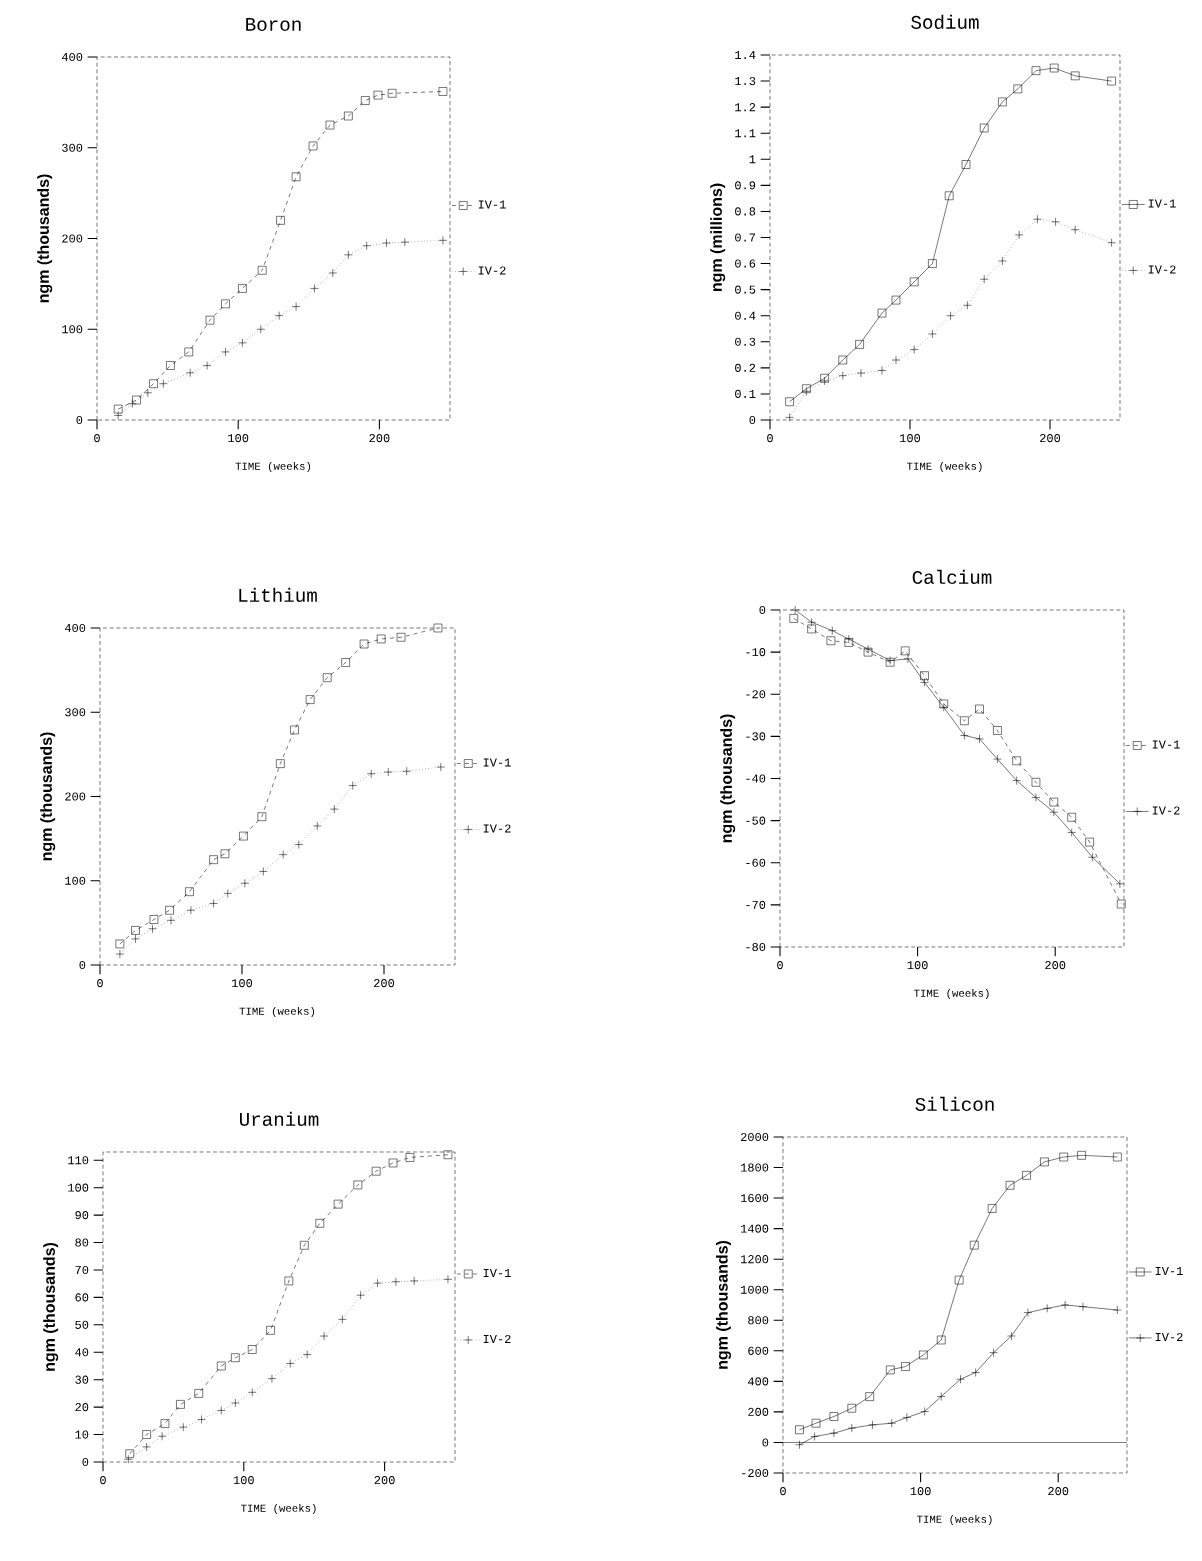 The width and height of the screenshot is (1202, 1561). What do you see at coordinates (82, 1407) in the screenshot?
I see `y-tick-label: 20` at bounding box center [82, 1407].